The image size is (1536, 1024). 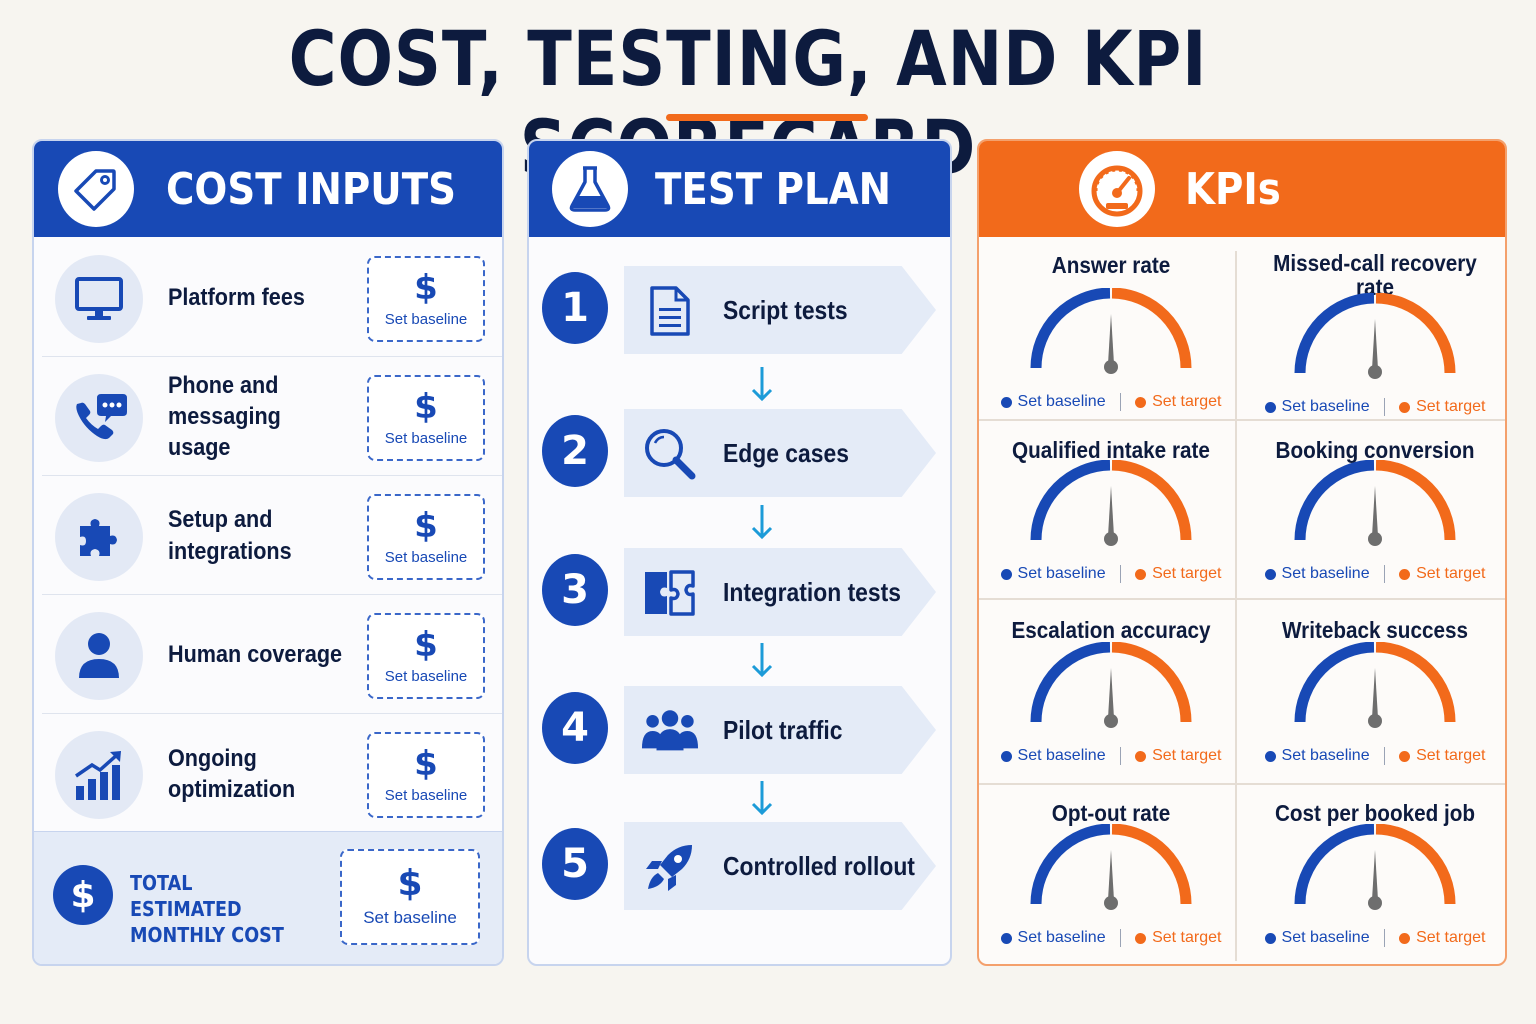 I want to click on step-label: Script tests, so click(x=785, y=309).